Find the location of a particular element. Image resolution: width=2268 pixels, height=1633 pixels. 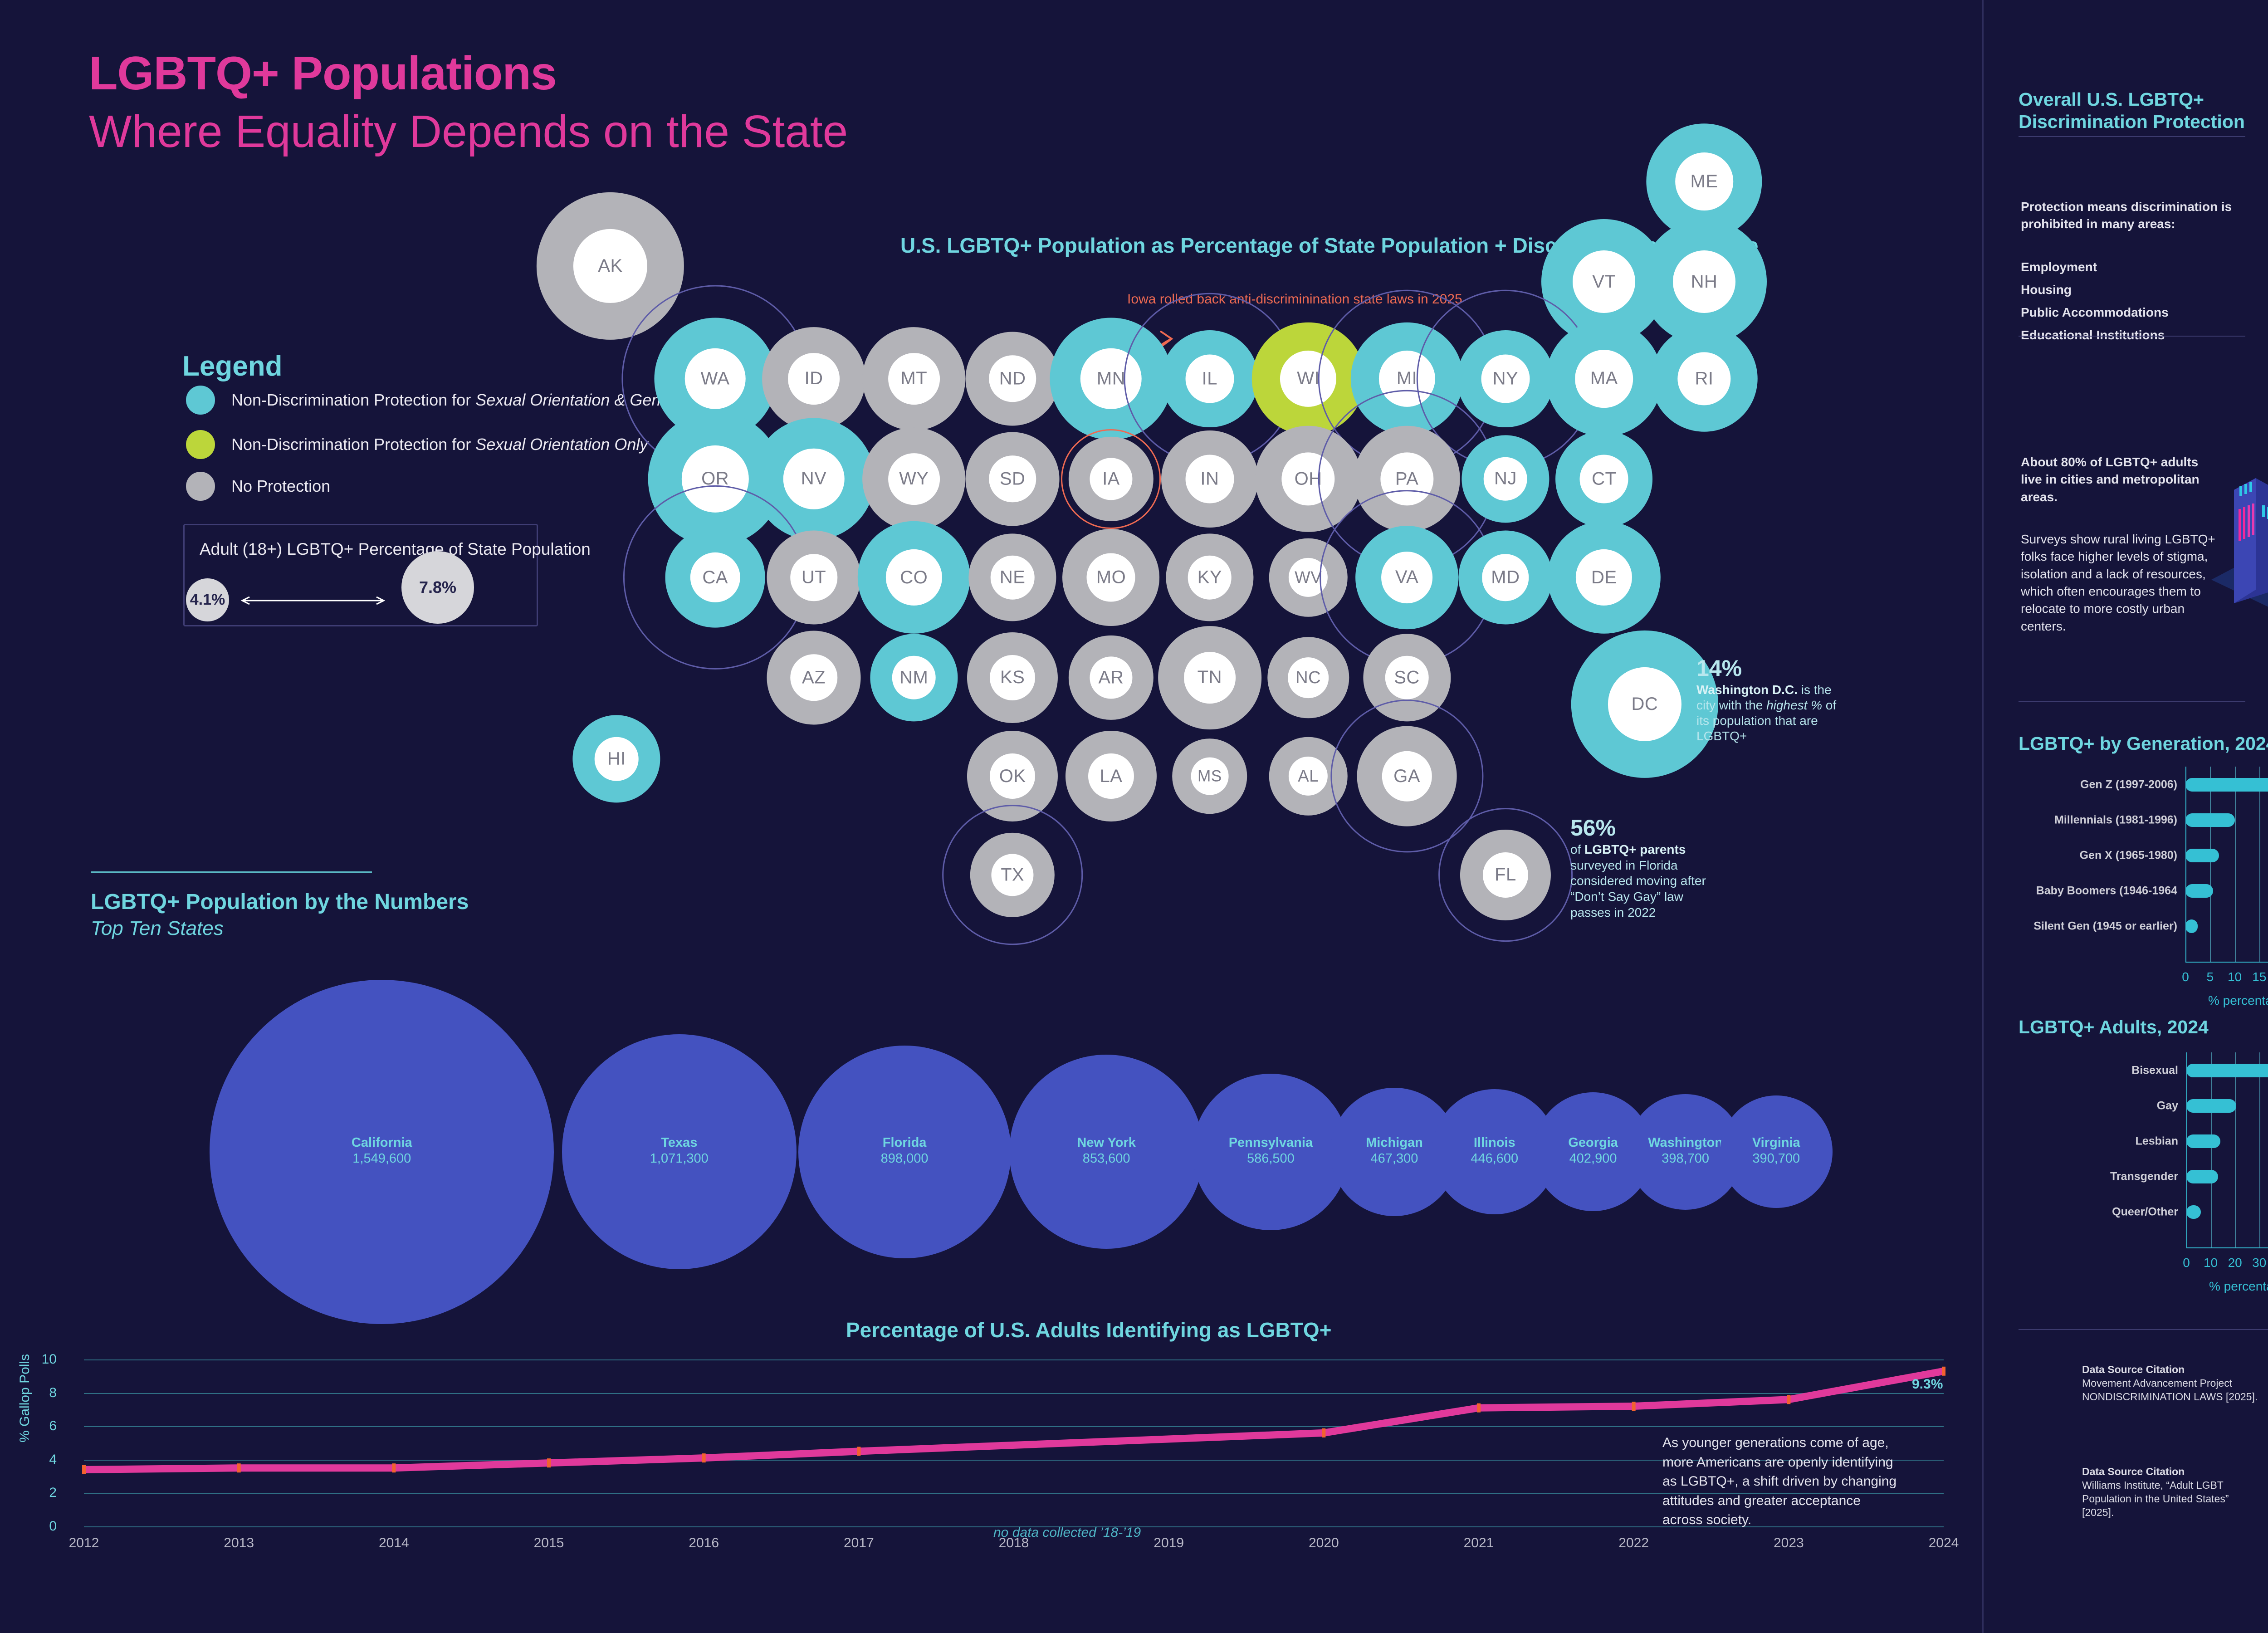

state-marker-co: CO is located at coordinates (914, 577).